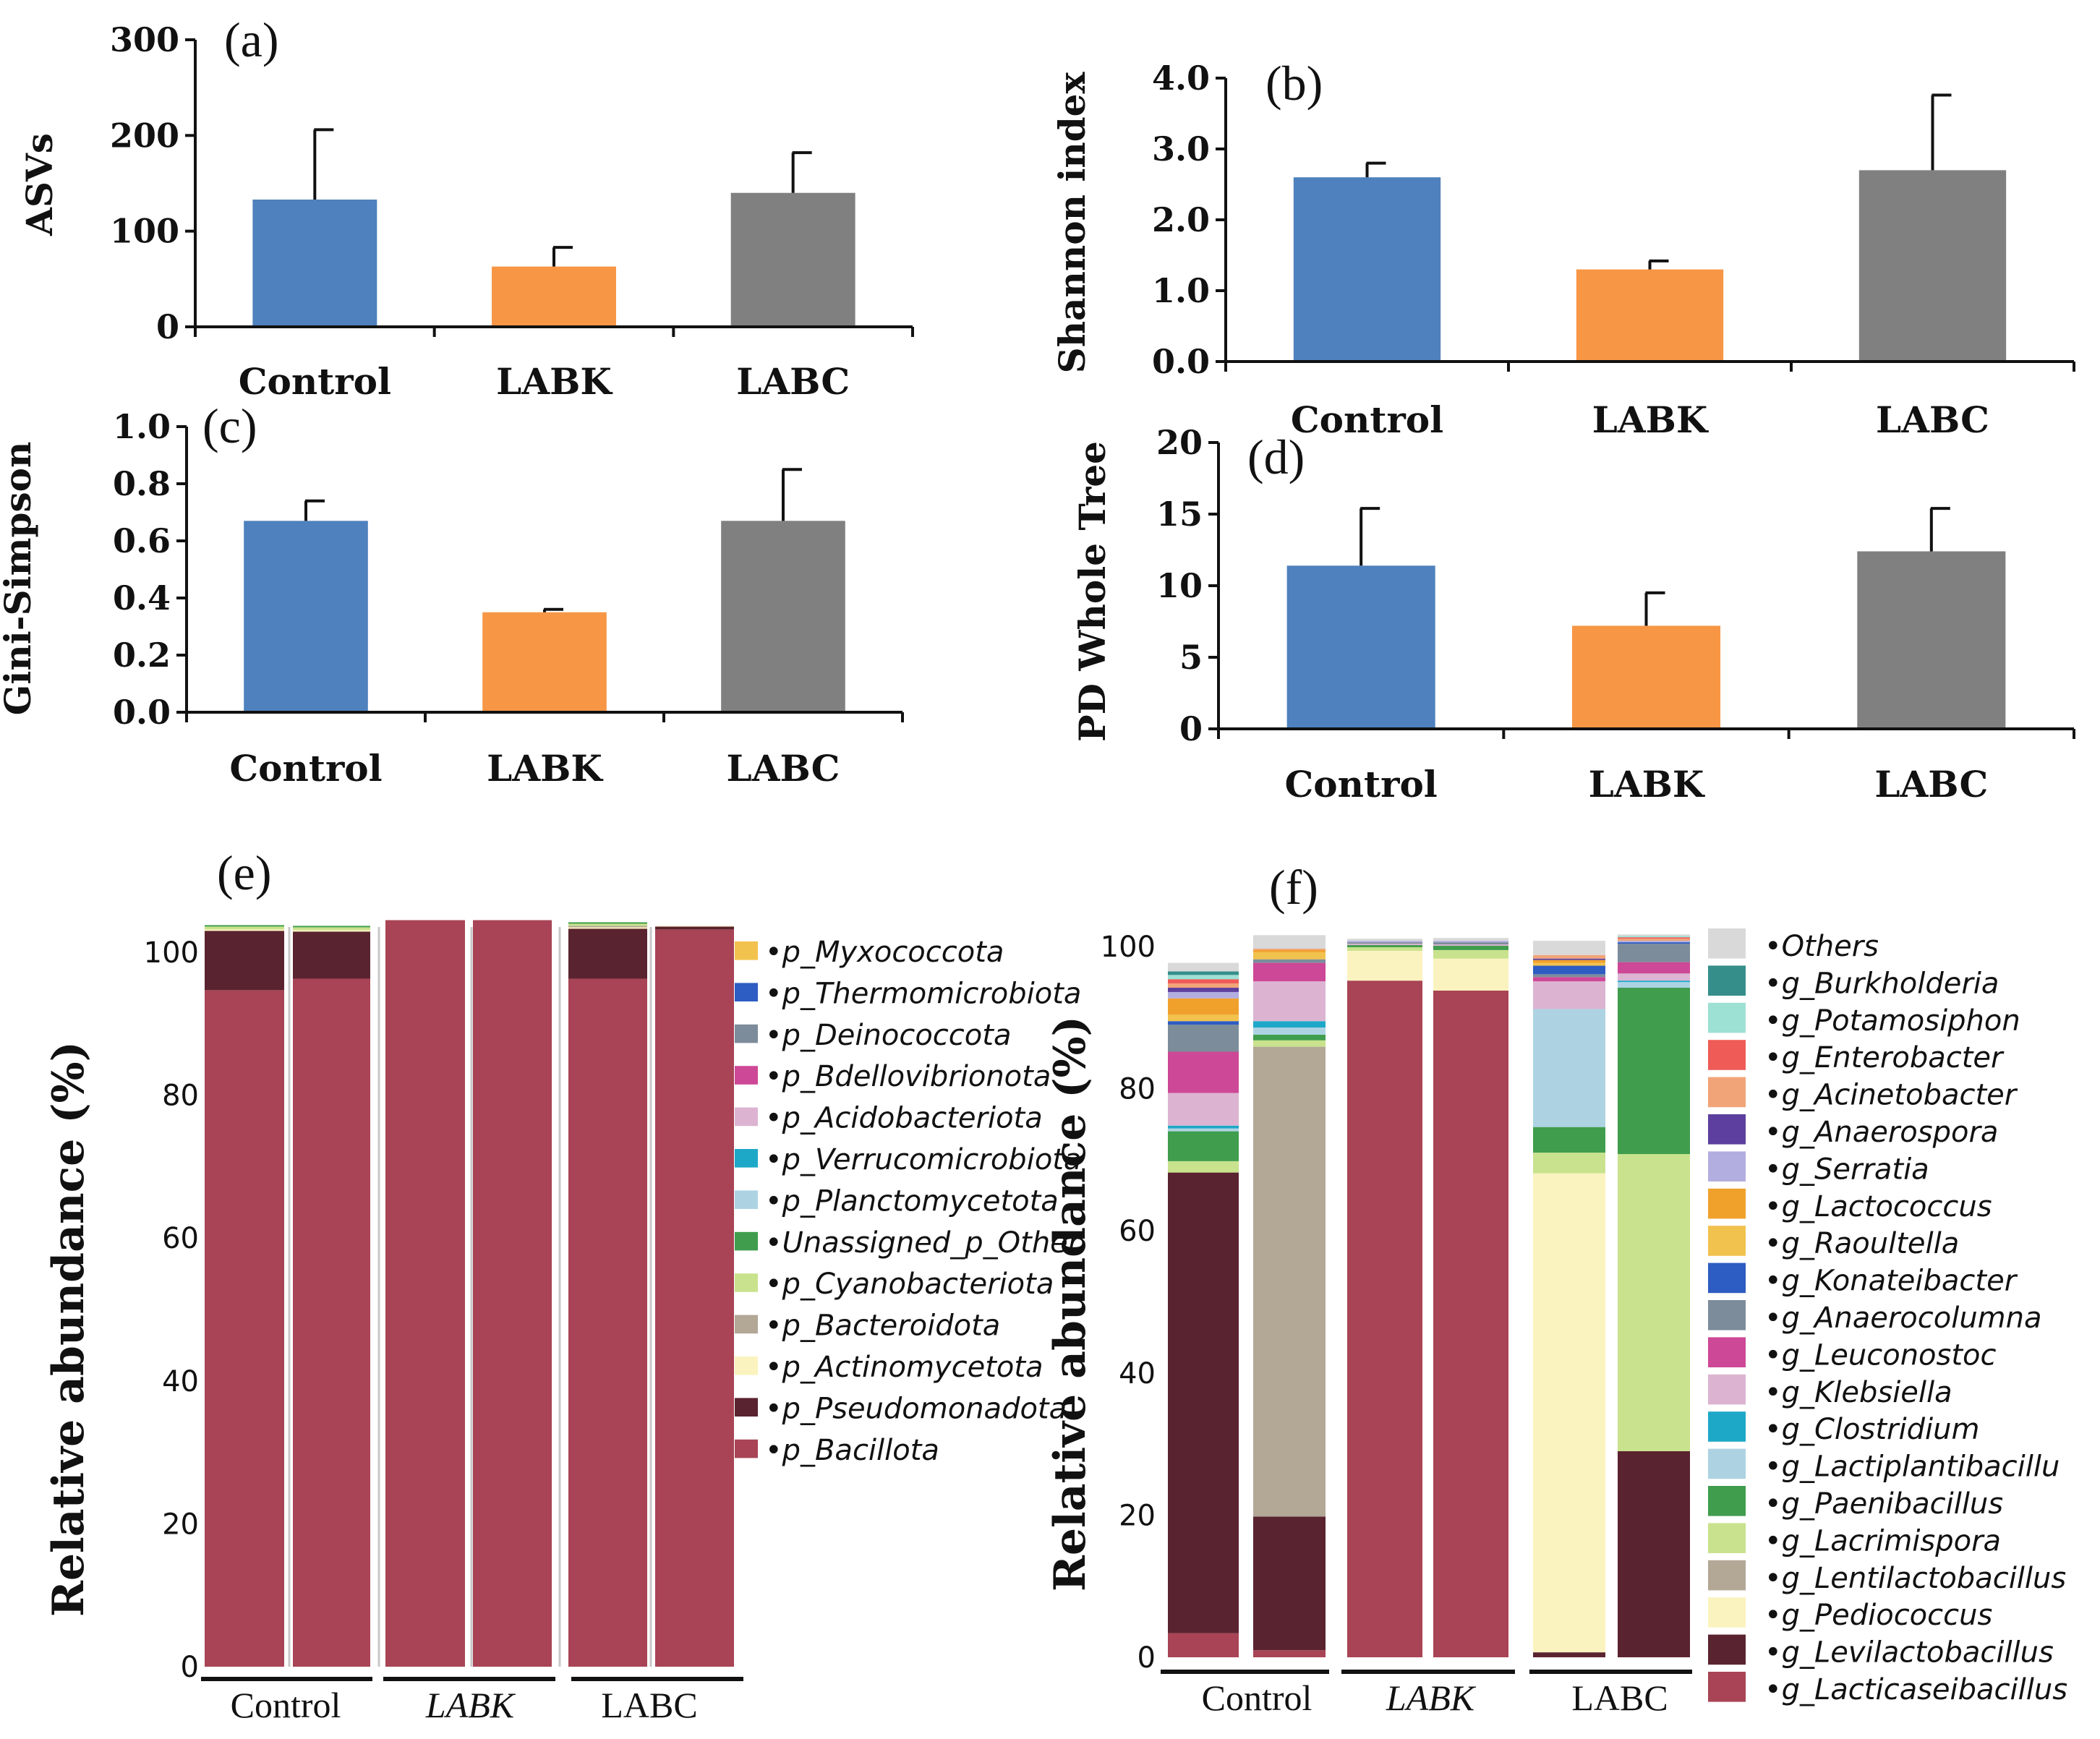 The image size is (2100, 1739). What do you see at coordinates (142, 712) in the screenshot?
I see `y-tick-label: 0.0` at bounding box center [142, 712].